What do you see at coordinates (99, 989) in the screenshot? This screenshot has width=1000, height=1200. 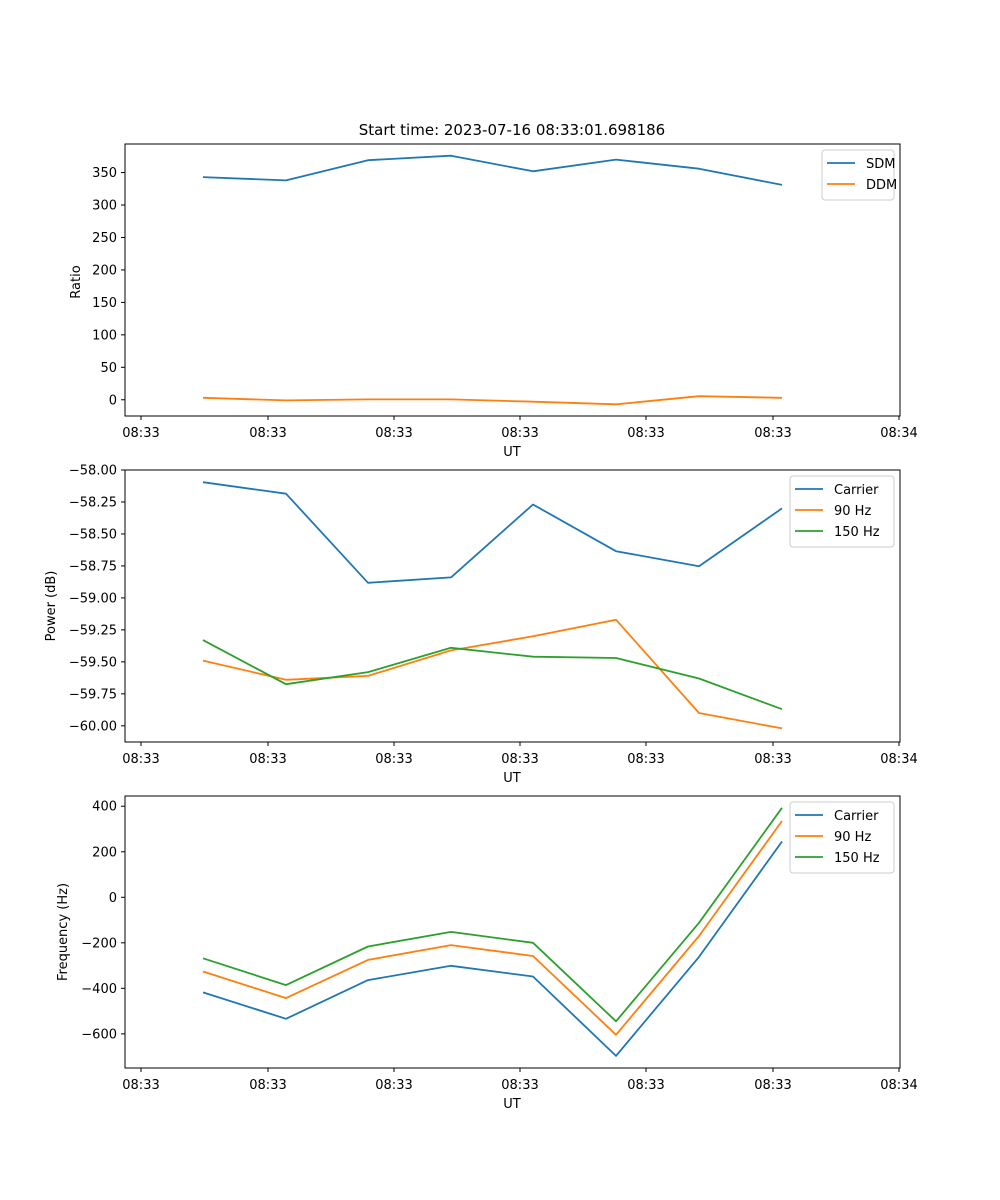 I see `y-tick-label: −400` at bounding box center [99, 989].